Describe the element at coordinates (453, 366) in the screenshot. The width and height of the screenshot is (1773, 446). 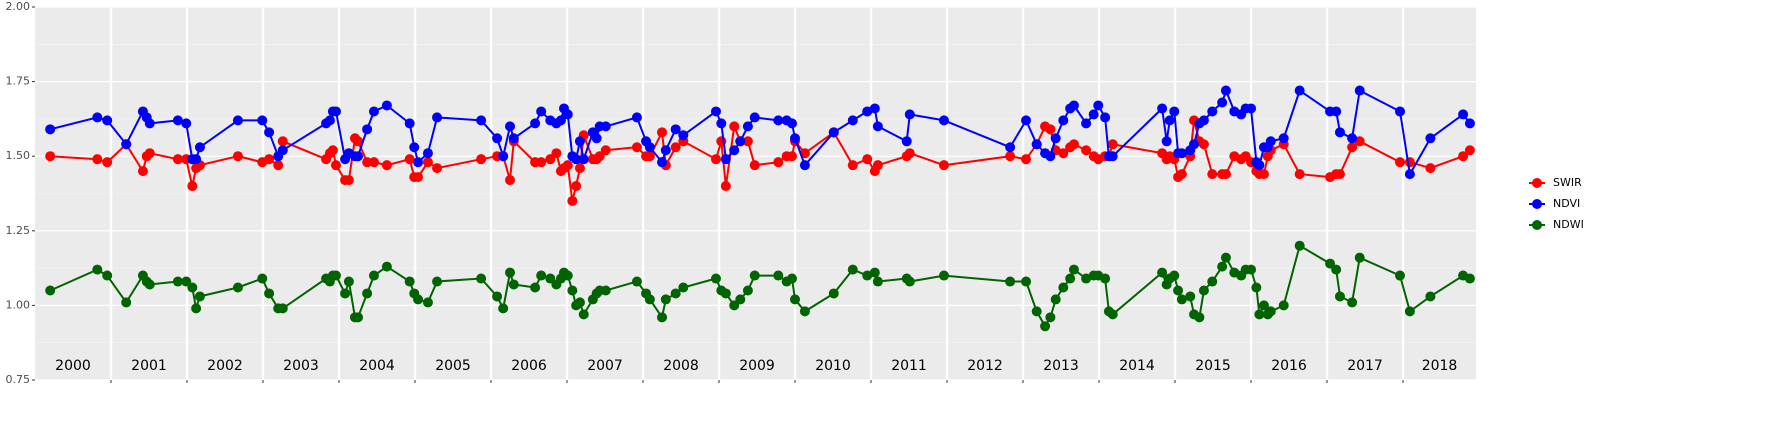
I see `year-label: 2005` at that location.